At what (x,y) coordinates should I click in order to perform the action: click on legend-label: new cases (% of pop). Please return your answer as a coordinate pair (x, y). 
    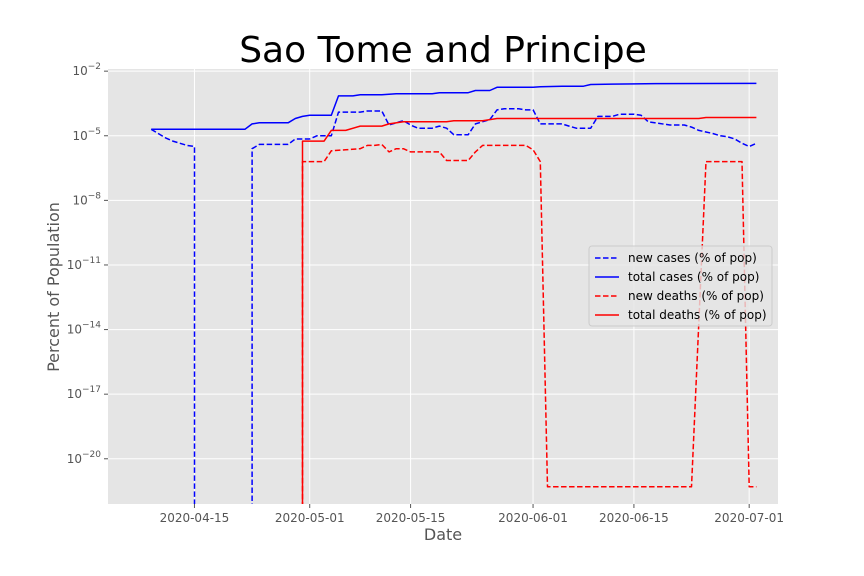
    Looking at the image, I should click on (692, 258).